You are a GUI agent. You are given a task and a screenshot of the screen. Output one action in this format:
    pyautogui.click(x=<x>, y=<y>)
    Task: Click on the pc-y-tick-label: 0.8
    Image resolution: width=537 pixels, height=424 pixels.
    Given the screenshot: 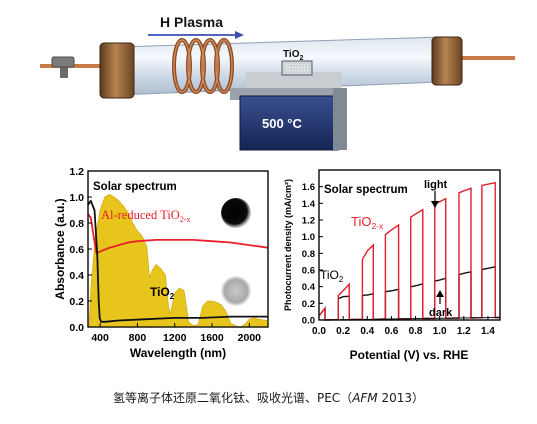 What is the action you would take?
    pyautogui.click(x=308, y=254)
    